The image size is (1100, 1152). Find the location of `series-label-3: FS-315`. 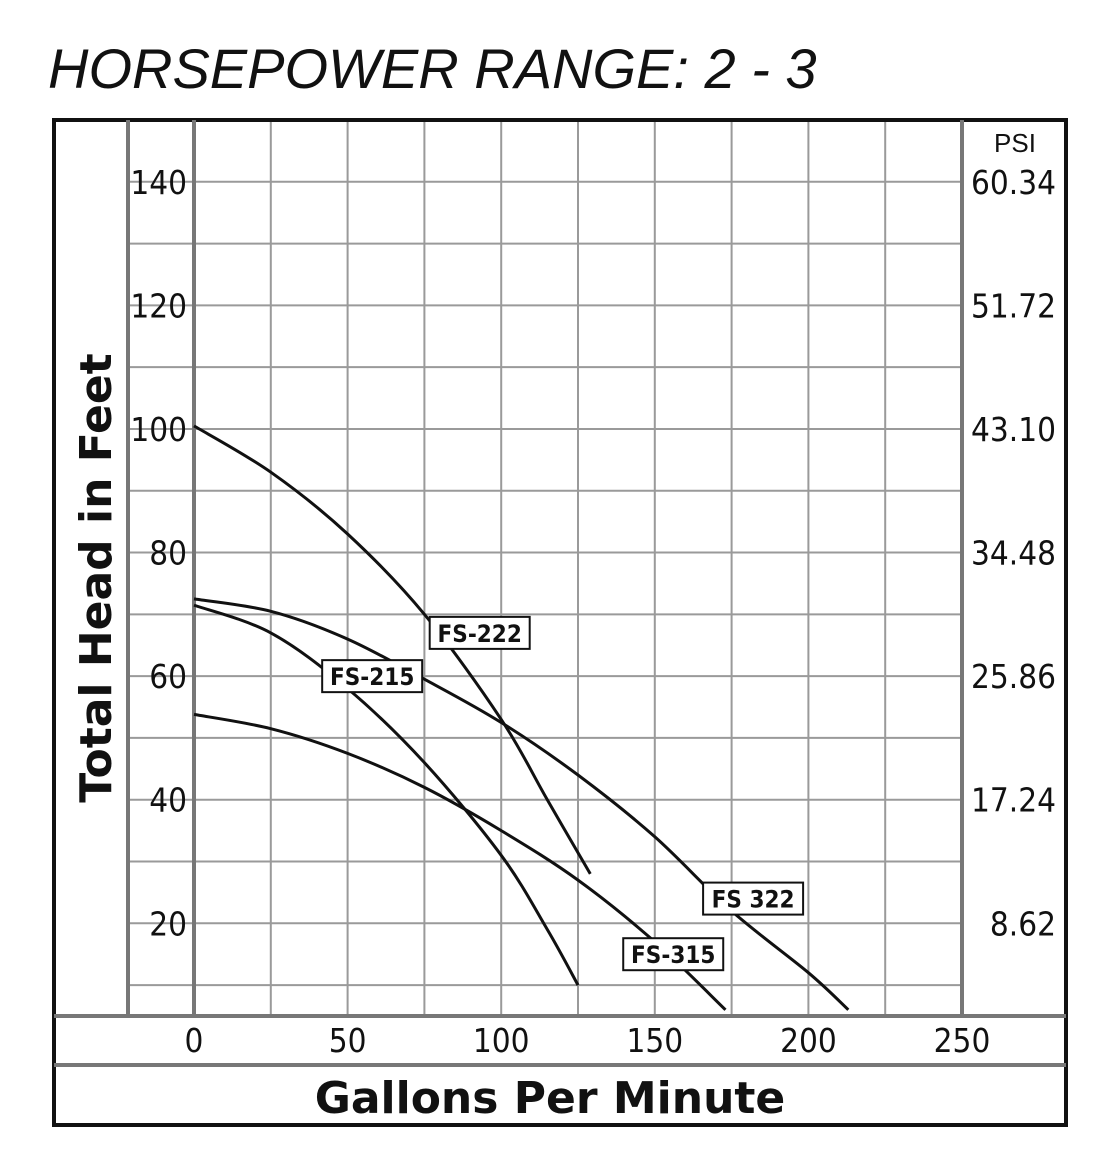

series-label-3: FS-315 is located at coordinates (673, 955).